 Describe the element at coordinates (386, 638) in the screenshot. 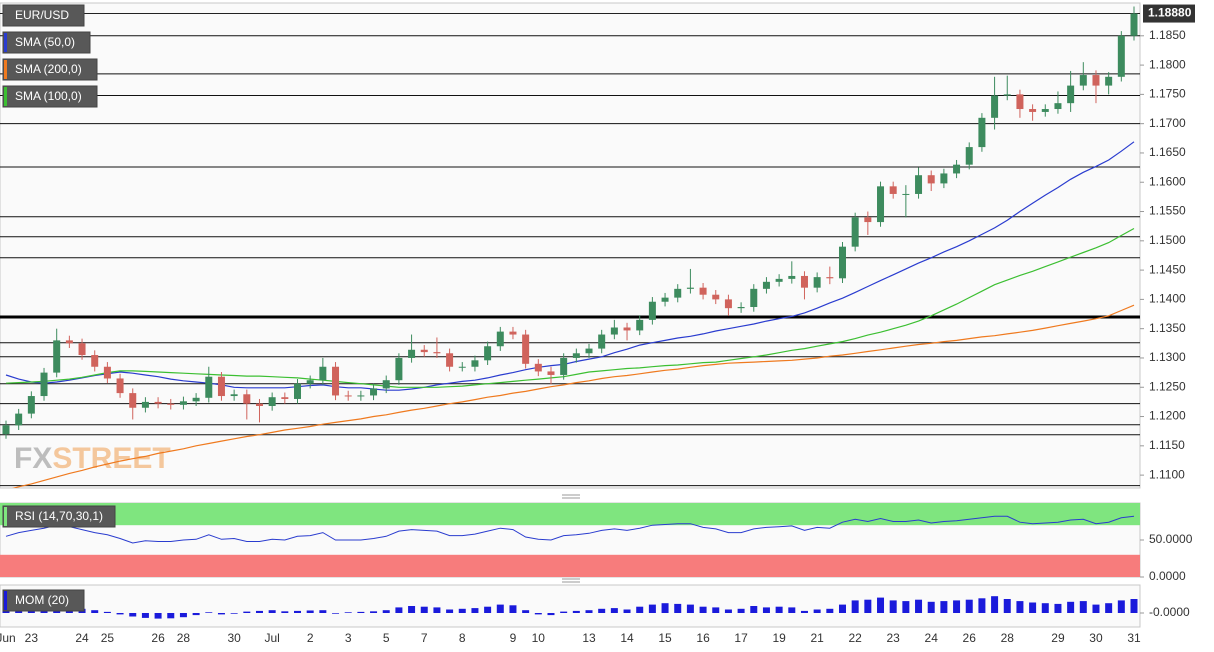

I see `x-tick-label: 5` at that location.